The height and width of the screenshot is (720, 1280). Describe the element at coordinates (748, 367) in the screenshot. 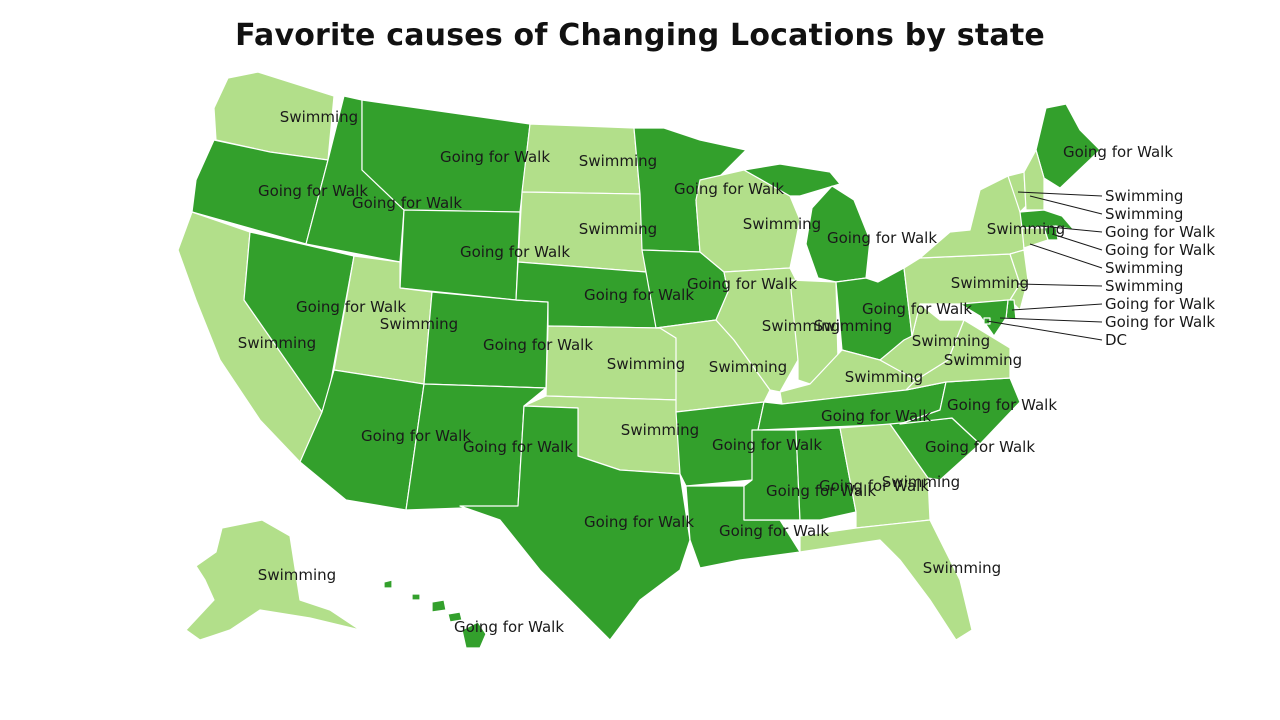

I see `state-label-mo: Swimming` at that location.